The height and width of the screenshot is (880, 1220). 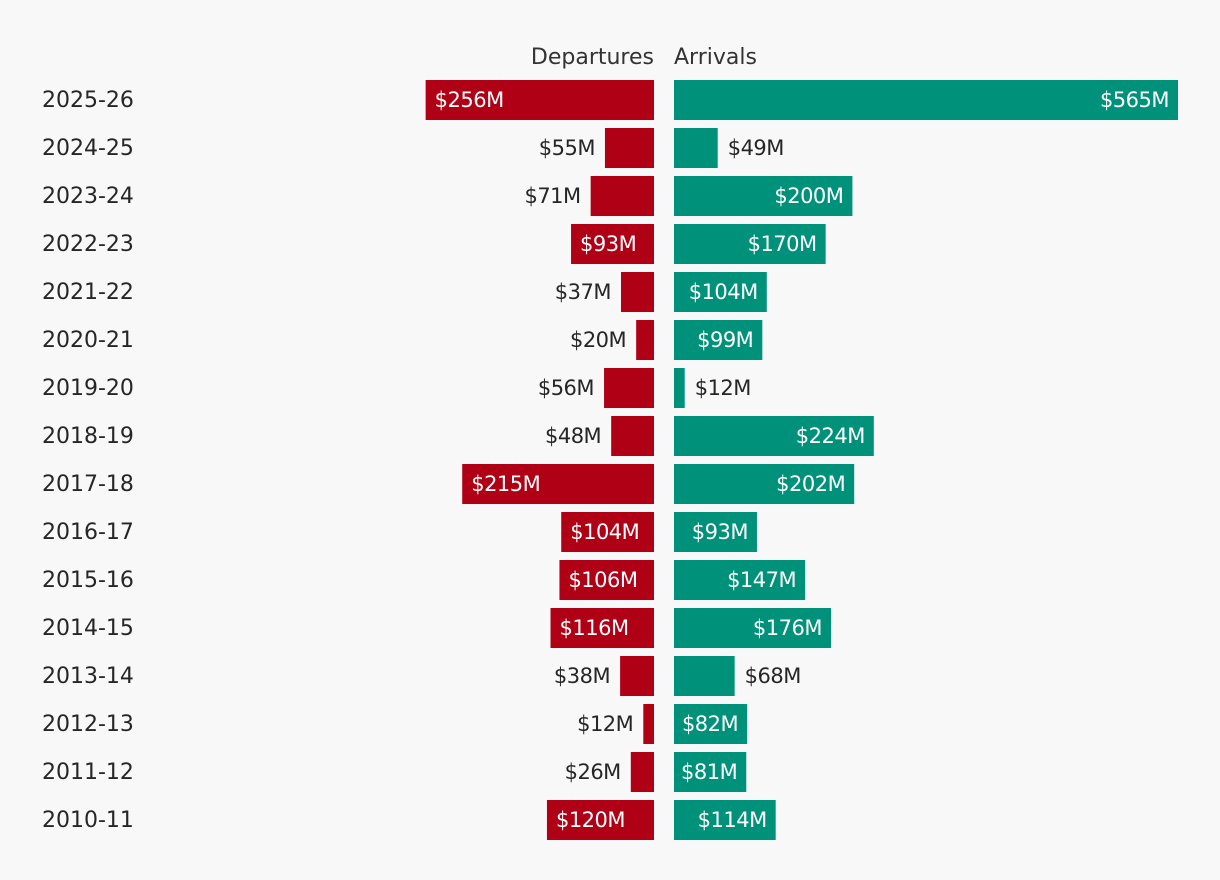 I want to click on departures-value-label: $26M, so click(x=593, y=772).